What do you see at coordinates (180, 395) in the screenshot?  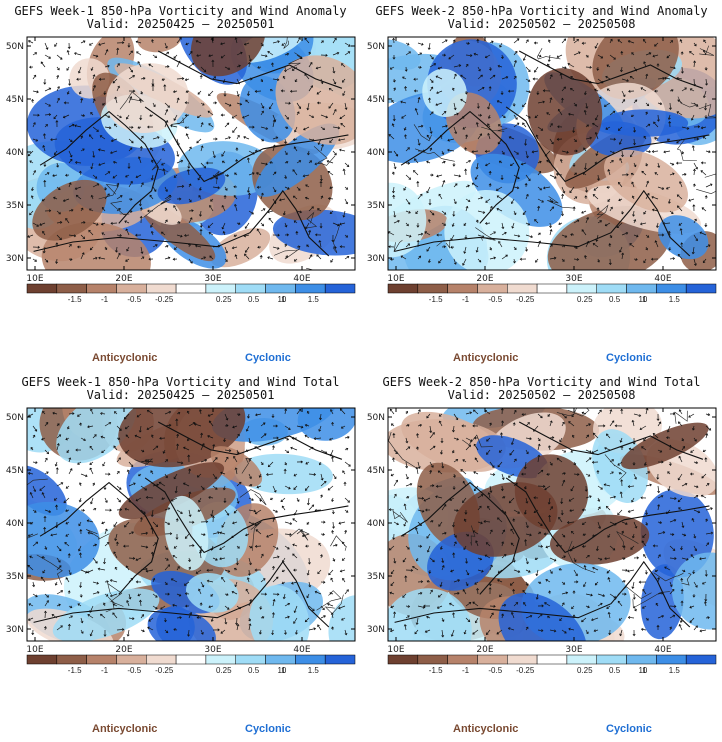 I see `panel-valid-dates: Valid: 20250425 – 20250501` at bounding box center [180, 395].